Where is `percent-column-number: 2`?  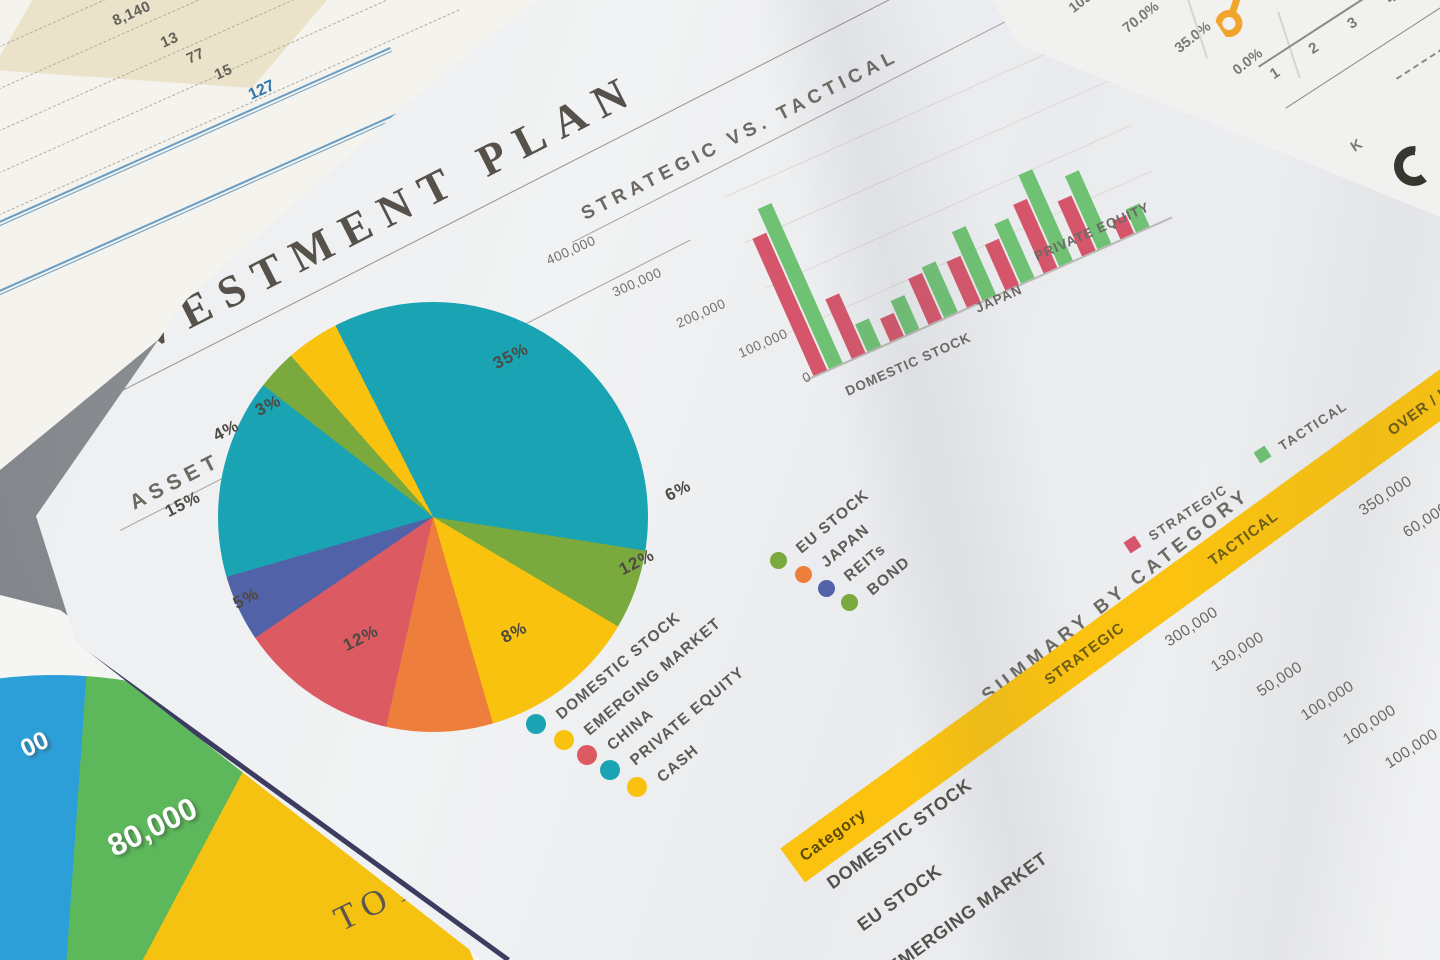
percent-column-number: 2 is located at coordinates (1313, 48).